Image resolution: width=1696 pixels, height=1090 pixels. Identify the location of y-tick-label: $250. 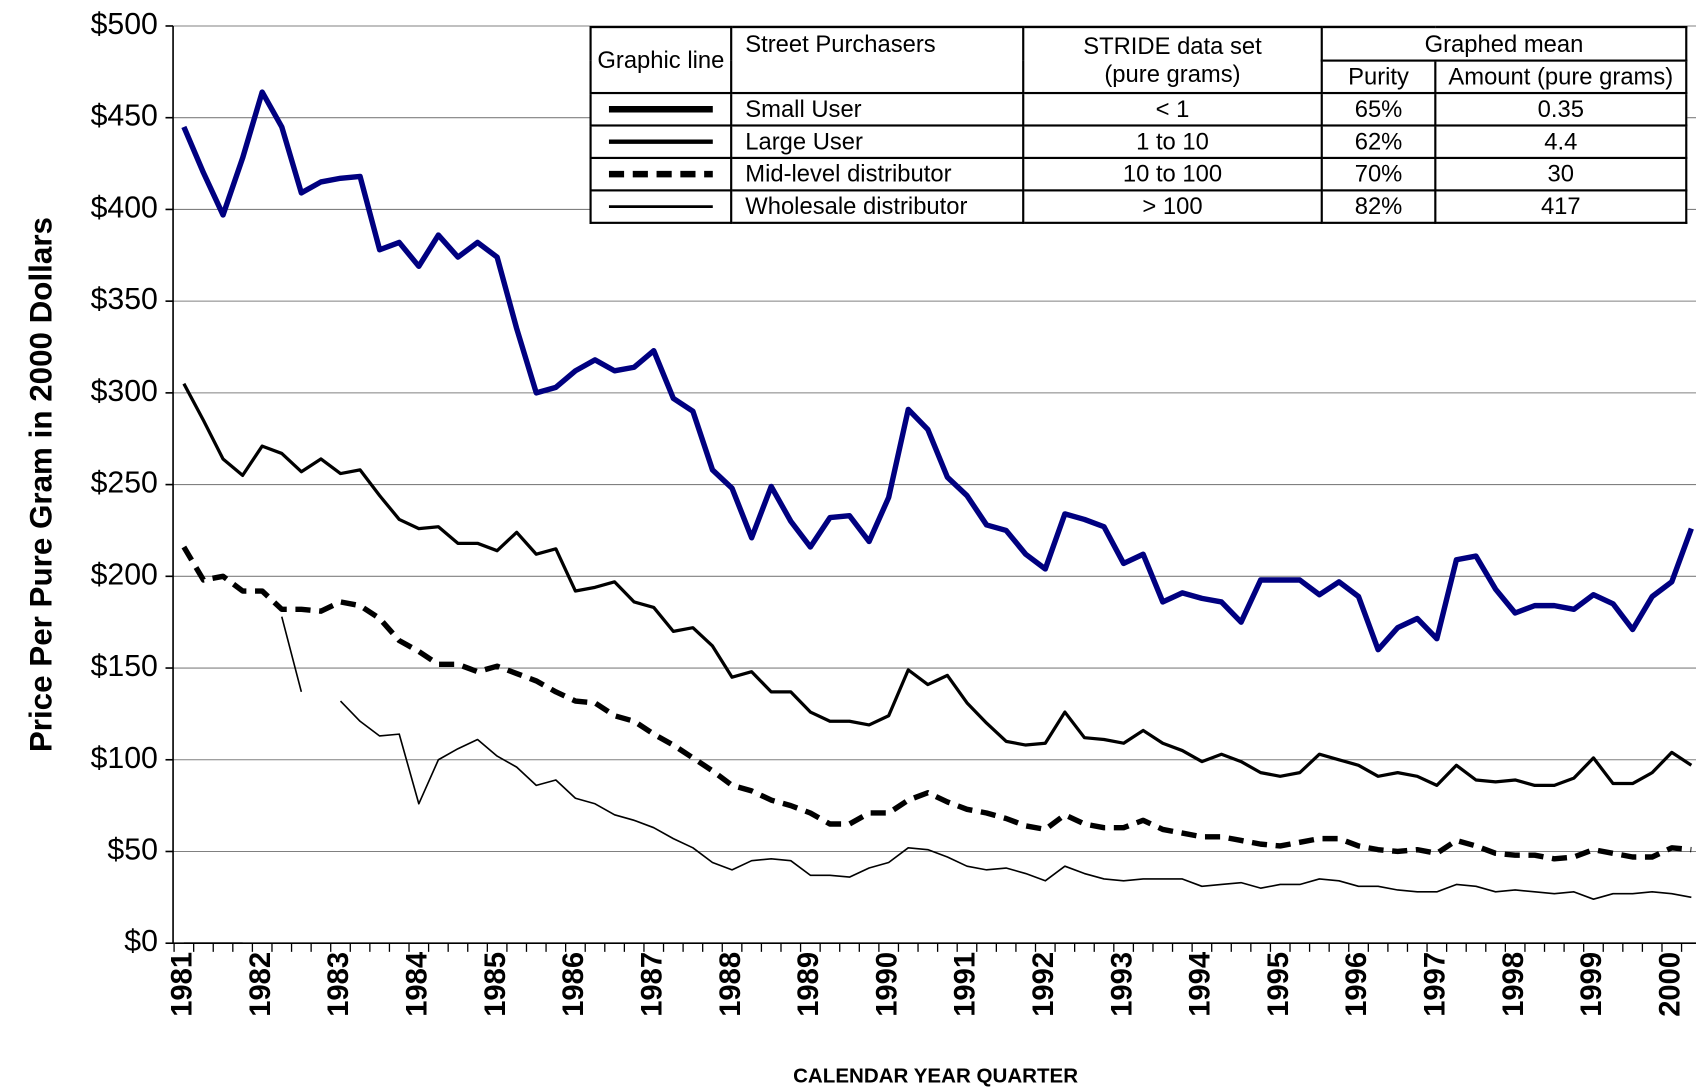
(124, 483).